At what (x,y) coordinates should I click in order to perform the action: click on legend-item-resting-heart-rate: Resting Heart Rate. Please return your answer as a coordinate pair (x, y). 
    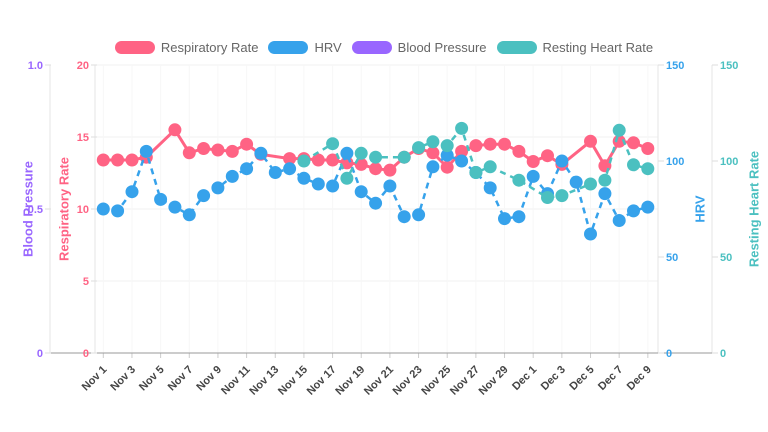
    Looking at the image, I should click on (574, 47).